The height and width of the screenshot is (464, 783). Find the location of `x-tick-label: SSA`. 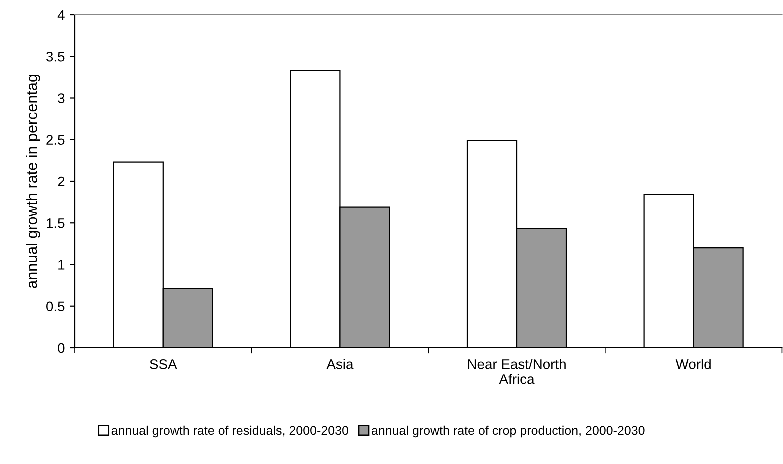

x-tick-label: SSA is located at coordinates (164, 364).